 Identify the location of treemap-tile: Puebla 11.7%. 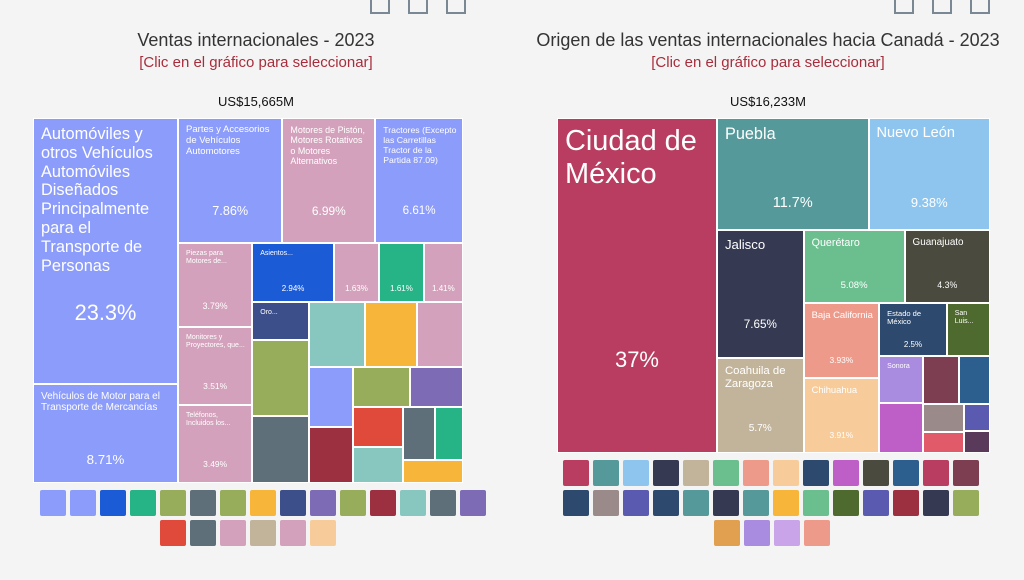
(792, 174).